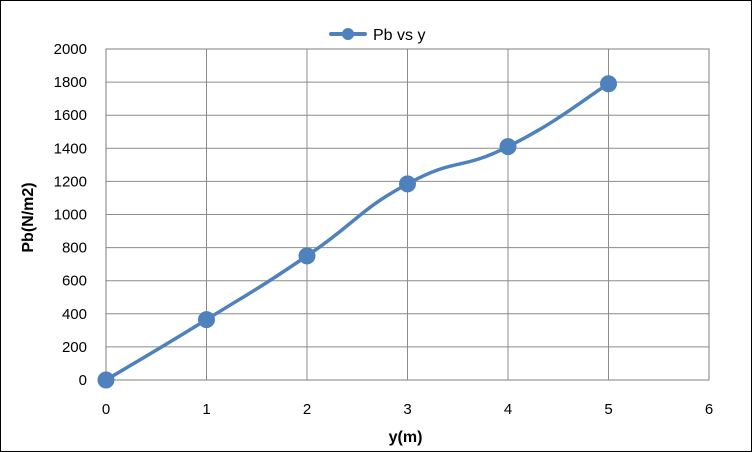 The image size is (752, 452). I want to click on y-tick-label: 600, so click(74, 281).